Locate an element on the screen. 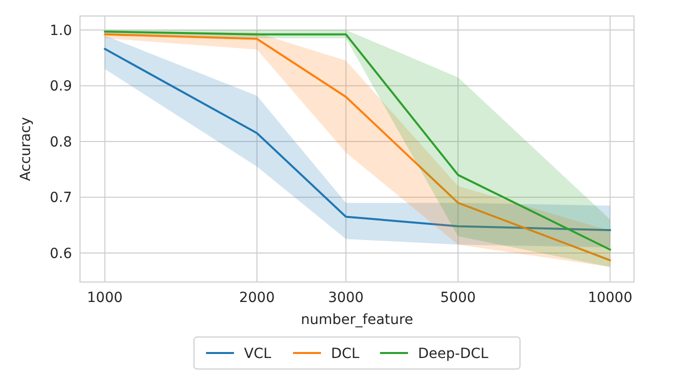 The height and width of the screenshot is (383, 681). y-tick-label: 0.7 is located at coordinates (61, 198).